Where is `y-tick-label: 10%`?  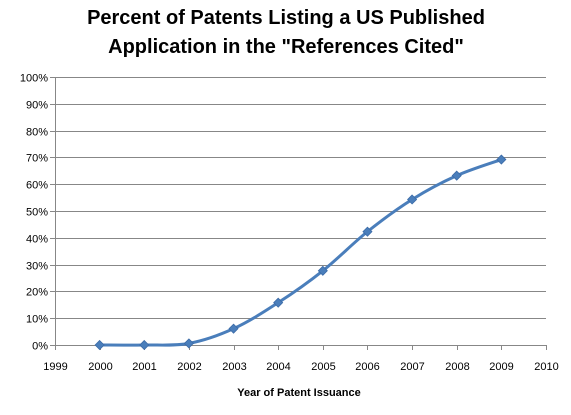
y-tick-label: 10% is located at coordinates (37, 320).